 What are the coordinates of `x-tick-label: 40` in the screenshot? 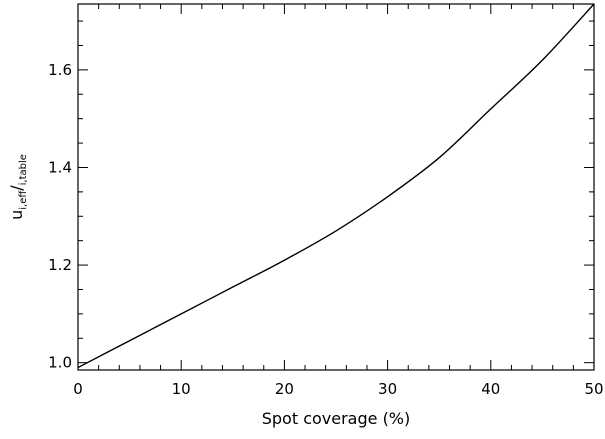 It's located at (490, 389).